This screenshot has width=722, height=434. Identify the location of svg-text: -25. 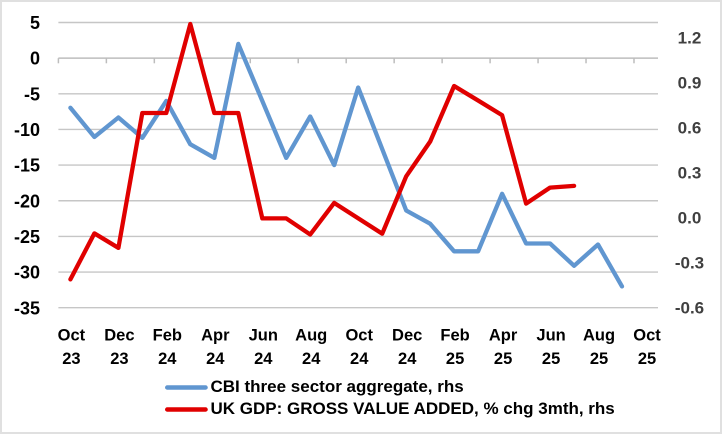
(27, 237).